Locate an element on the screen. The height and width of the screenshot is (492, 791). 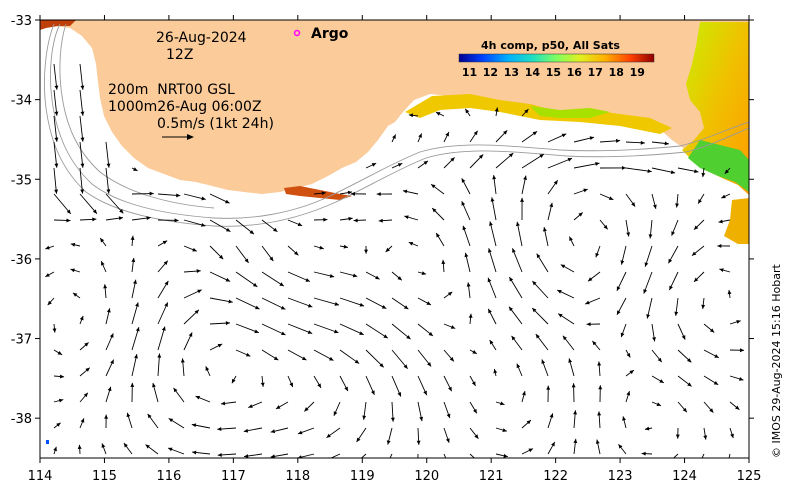
colorbar-tick-label: 12 is located at coordinates (490, 72).